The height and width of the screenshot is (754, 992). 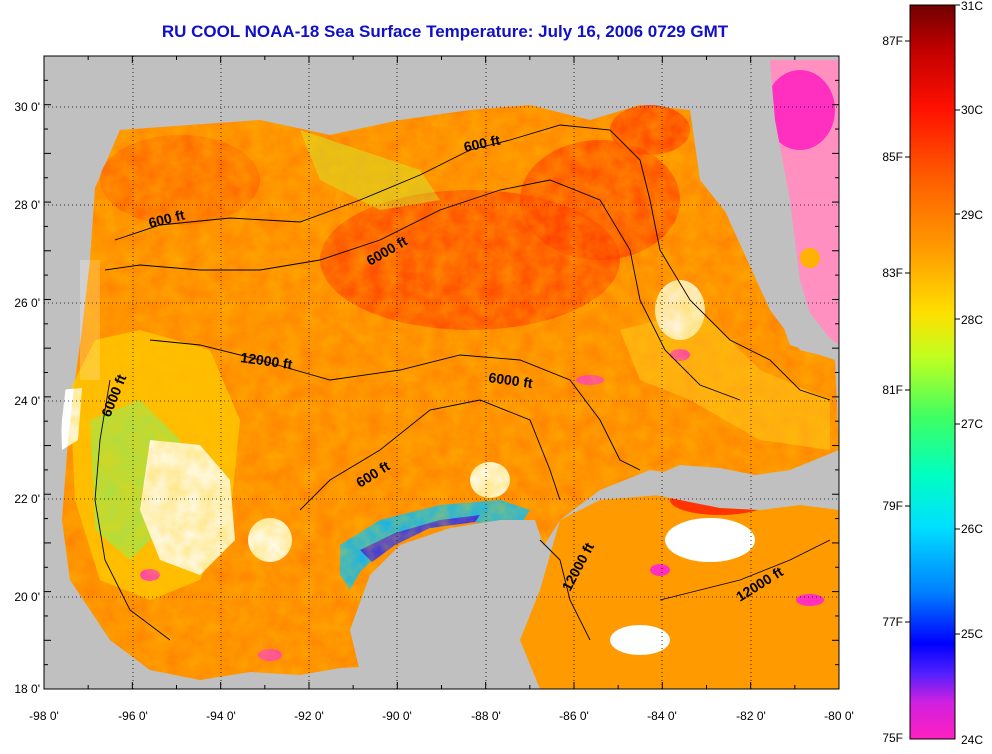 What do you see at coordinates (892, 41) in the screenshot?
I see `fahrenheit-label: 87F` at bounding box center [892, 41].